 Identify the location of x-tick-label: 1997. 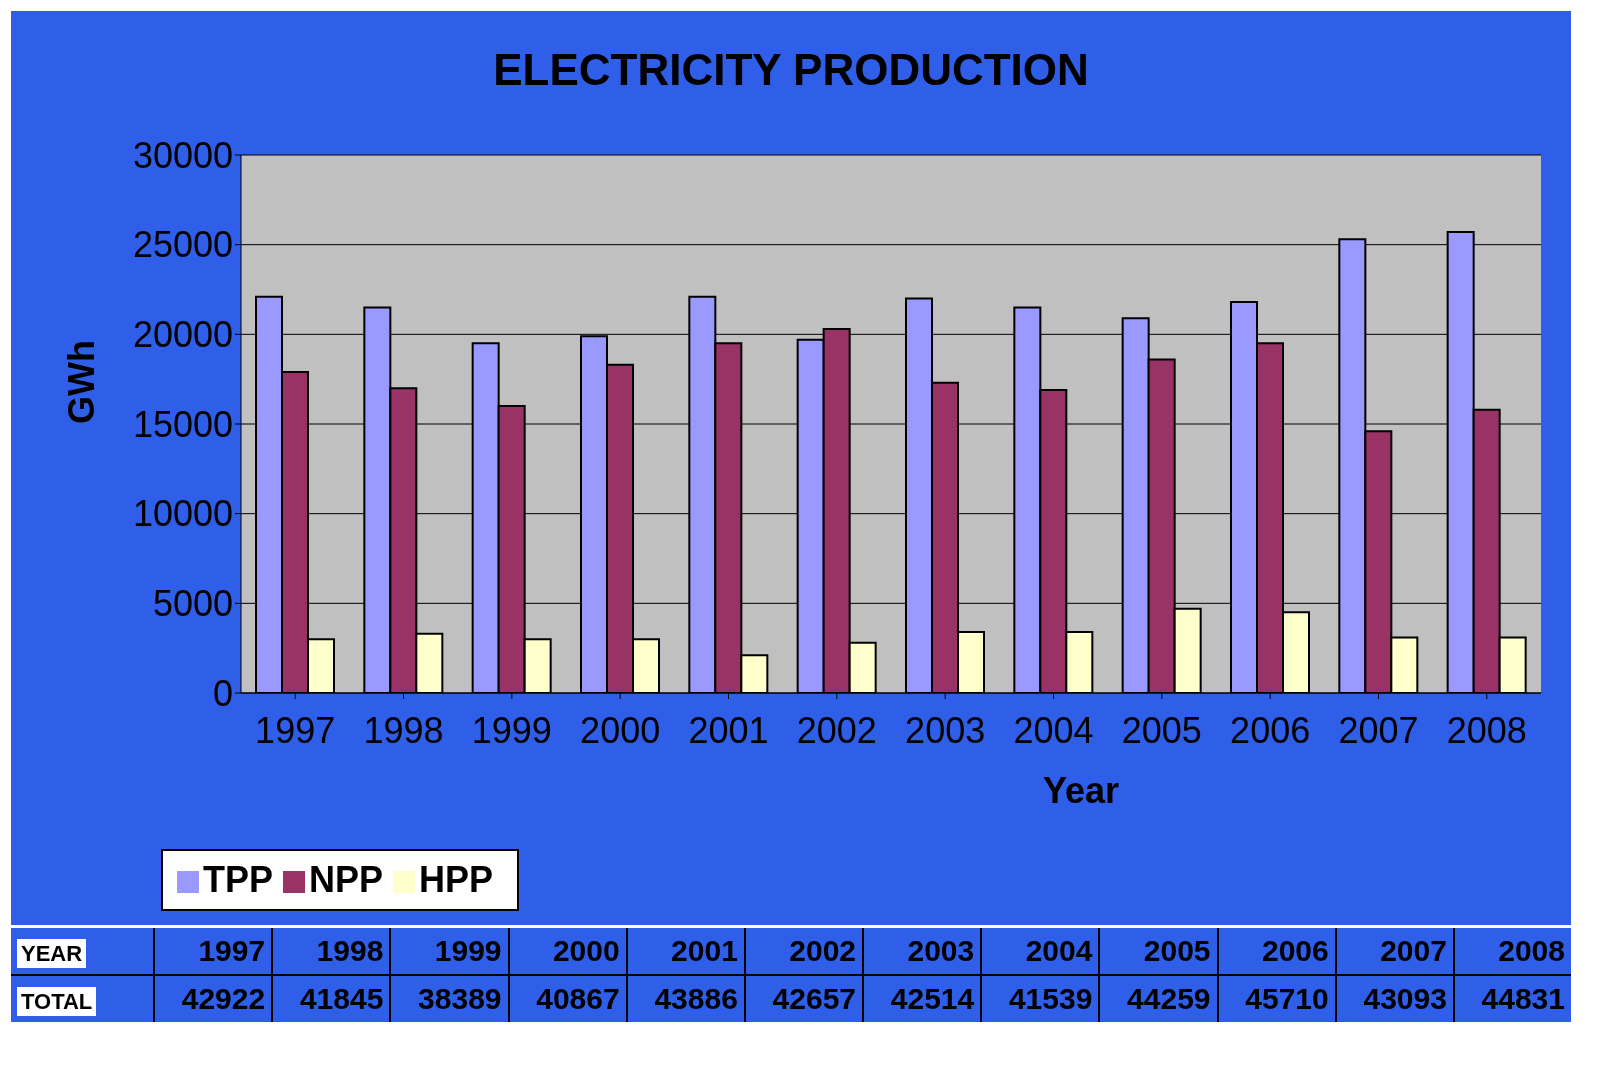
(295, 730).